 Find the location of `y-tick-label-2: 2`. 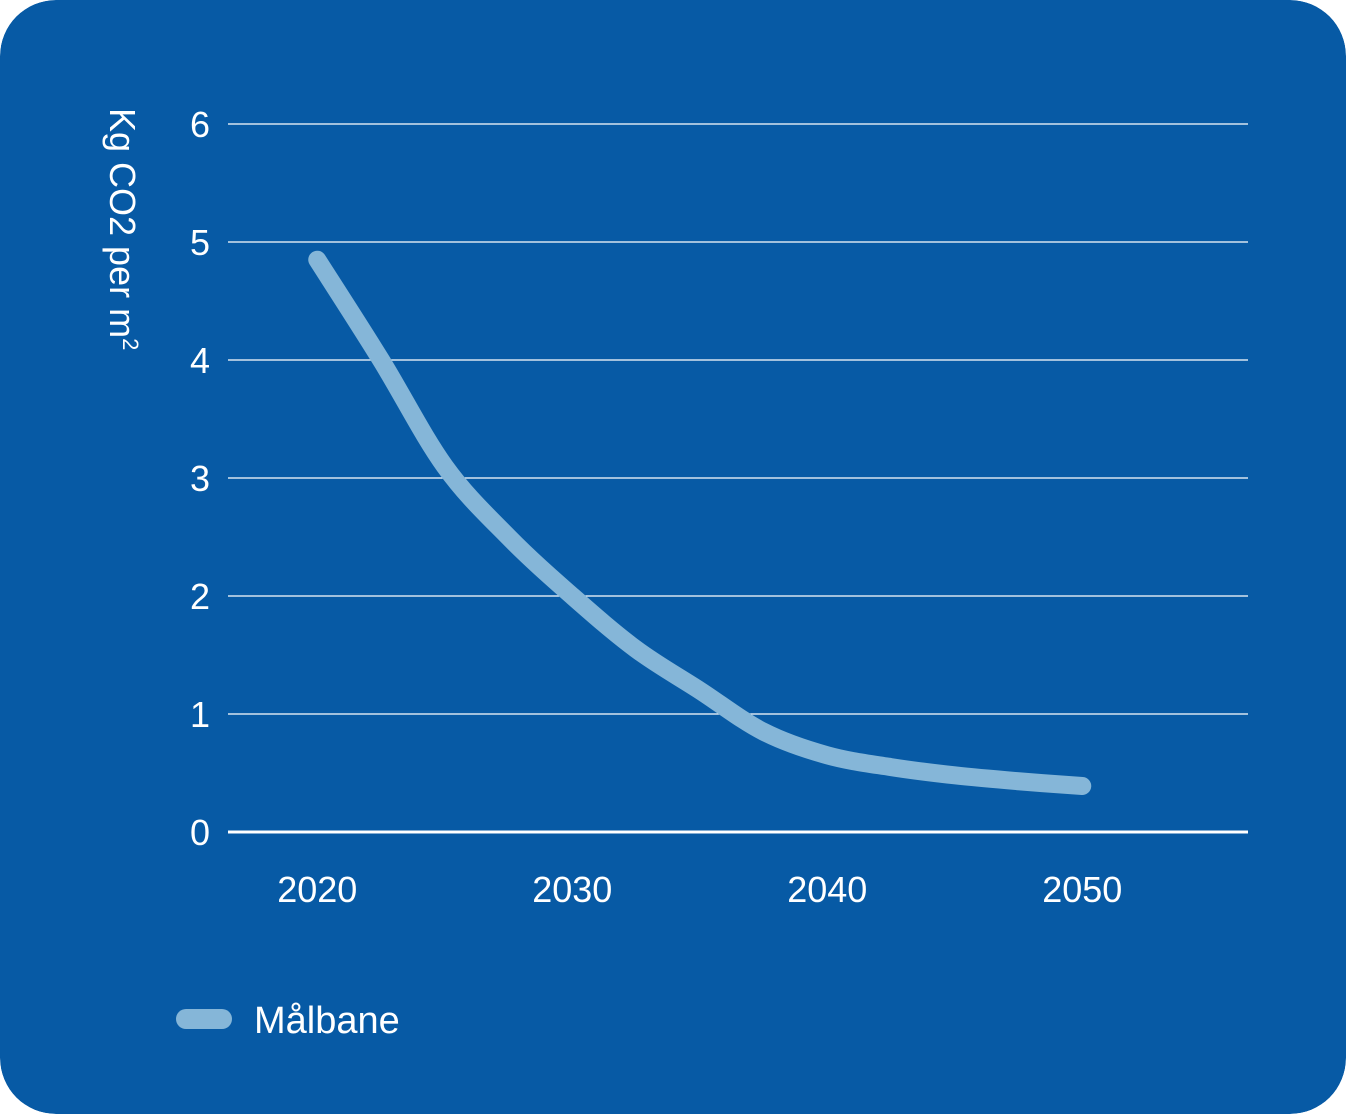

y-tick-label-2: 2 is located at coordinates (200, 596).